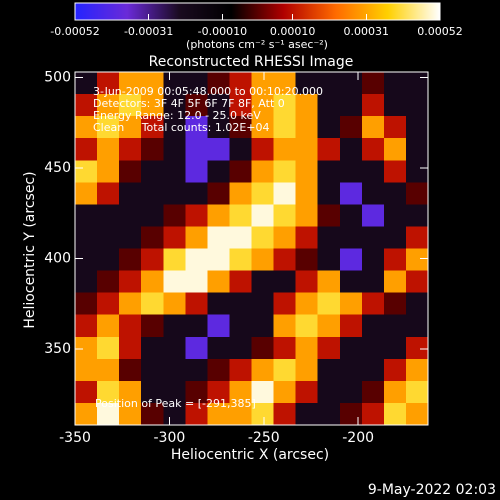 The width and height of the screenshot is (500, 500). What do you see at coordinates (175, 403) in the screenshot?
I see `peak-label: Position of Peak = [-291,385]` at bounding box center [175, 403].